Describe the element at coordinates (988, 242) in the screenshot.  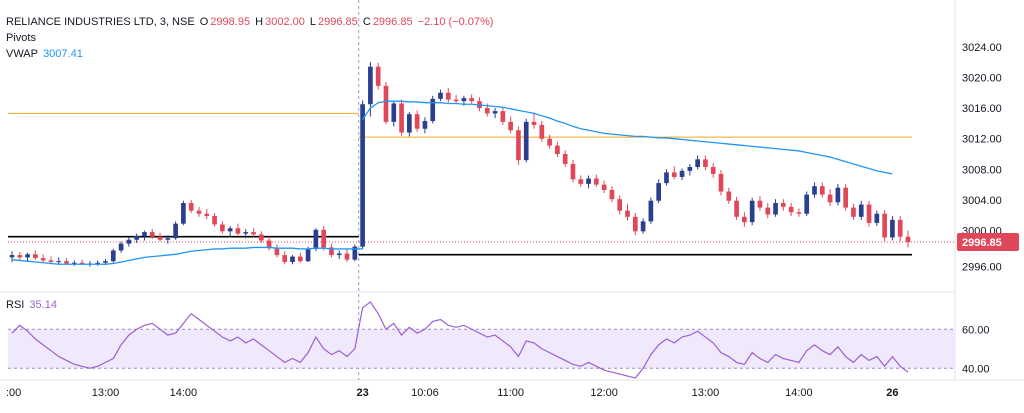
I see `last-price-tag` at that location.